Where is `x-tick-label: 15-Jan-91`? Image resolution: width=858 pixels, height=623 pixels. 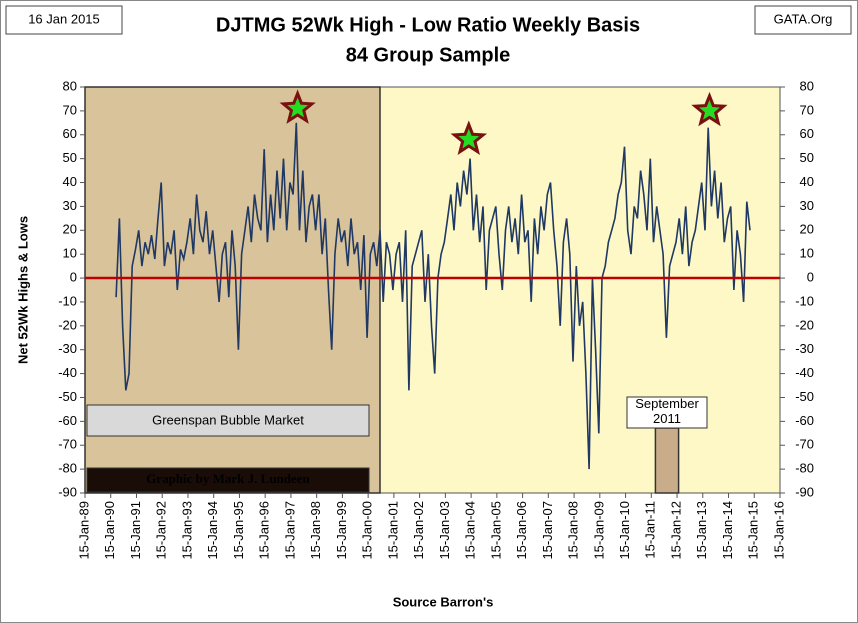 x-tick-label: 15-Jan-91 is located at coordinates (135, 530).